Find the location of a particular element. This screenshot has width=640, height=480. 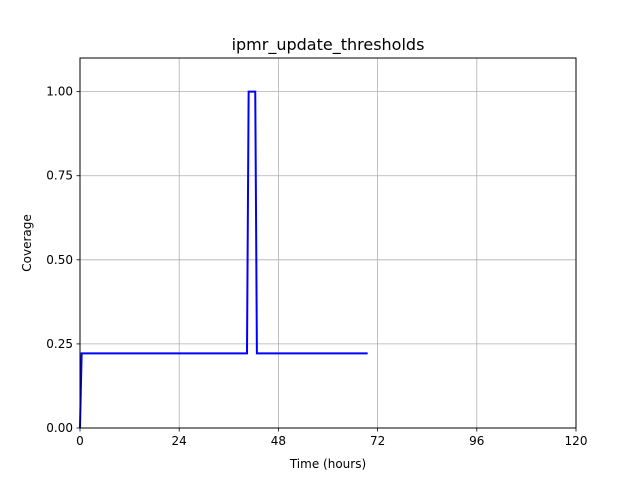

x-tick-label: 0 is located at coordinates (80, 441).